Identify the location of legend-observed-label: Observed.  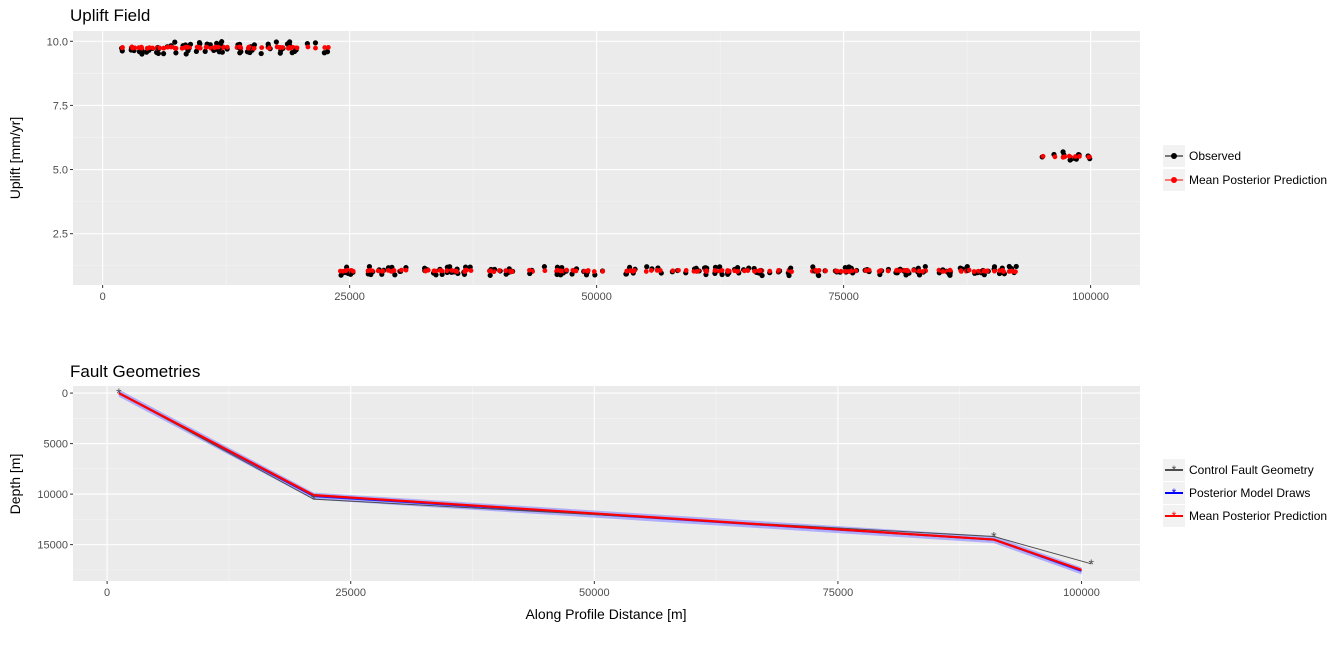
(1215, 156).